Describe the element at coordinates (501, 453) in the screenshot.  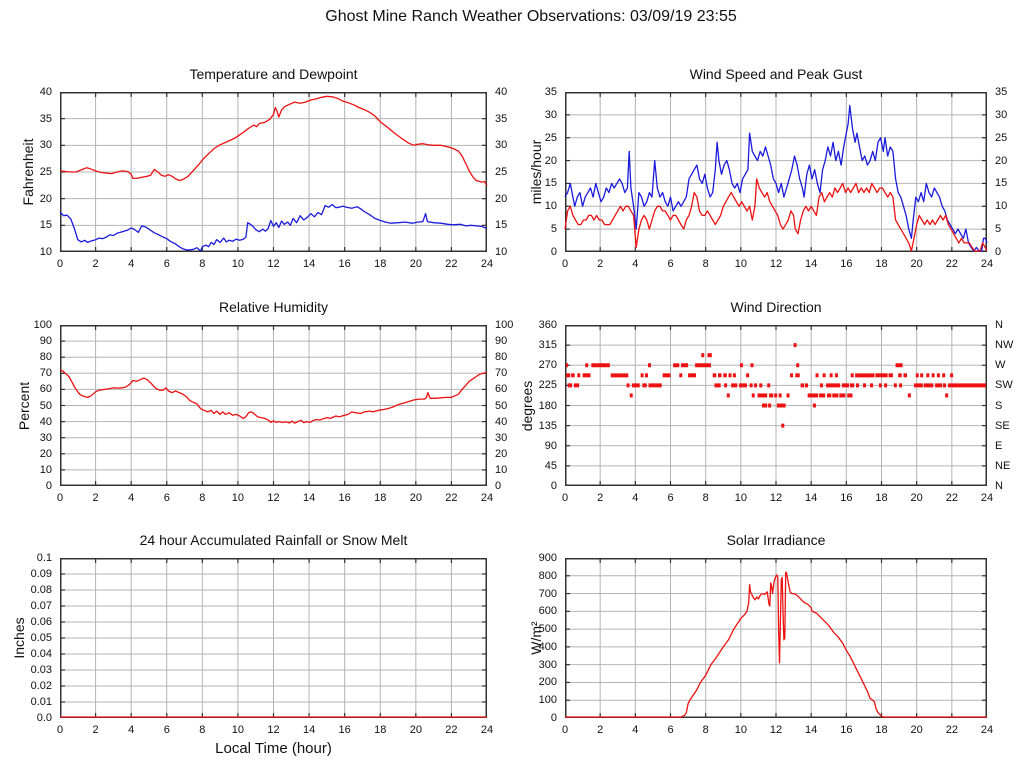
I see `y-tick-label-right: 20` at that location.